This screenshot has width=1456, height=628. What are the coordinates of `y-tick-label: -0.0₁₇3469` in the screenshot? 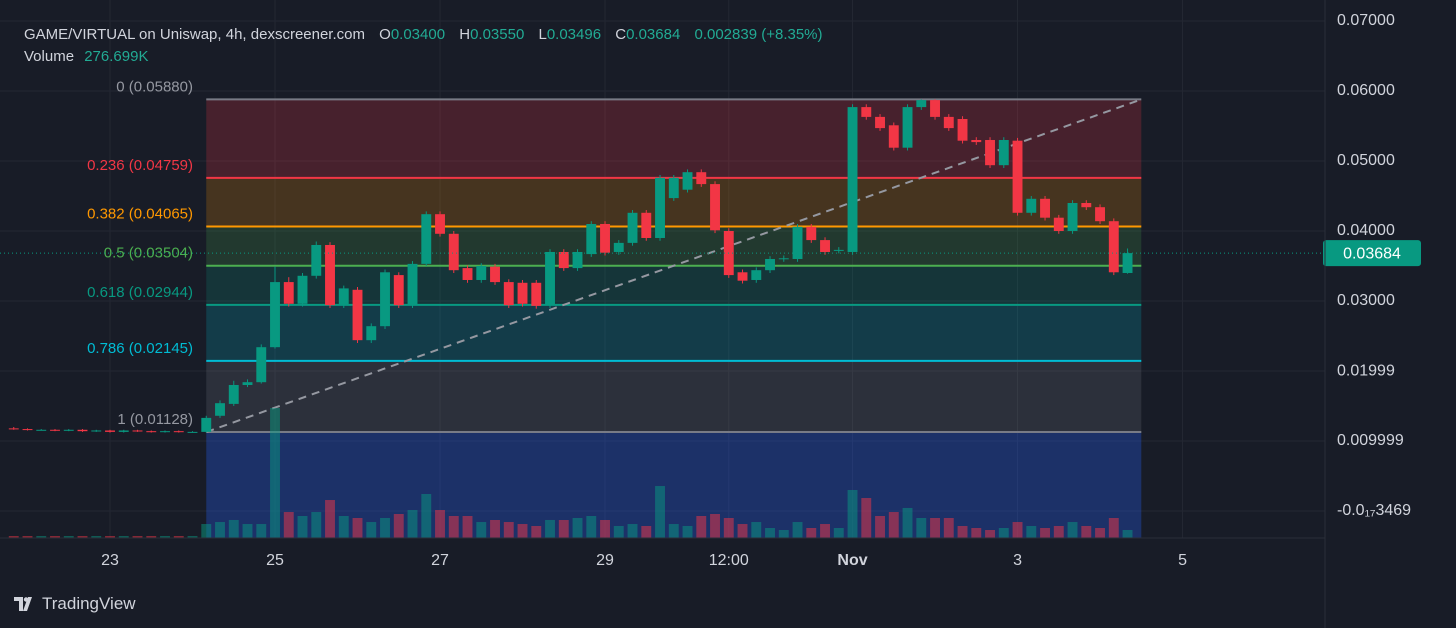 It's located at (1374, 510).